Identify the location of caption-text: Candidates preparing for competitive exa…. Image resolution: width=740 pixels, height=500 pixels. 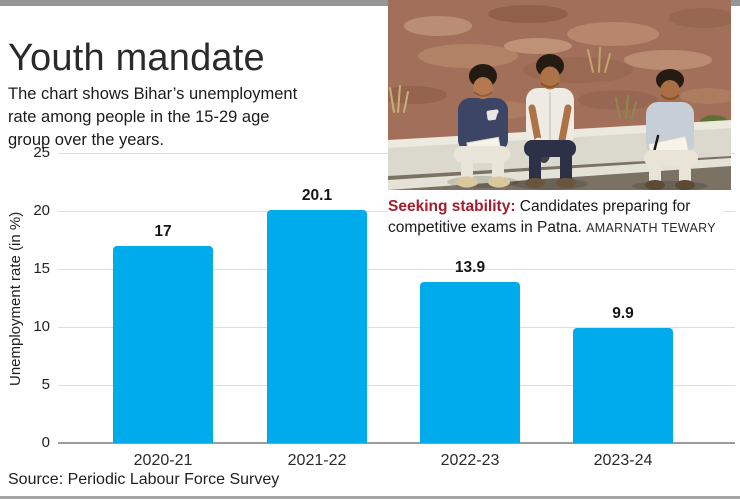
(539, 217).